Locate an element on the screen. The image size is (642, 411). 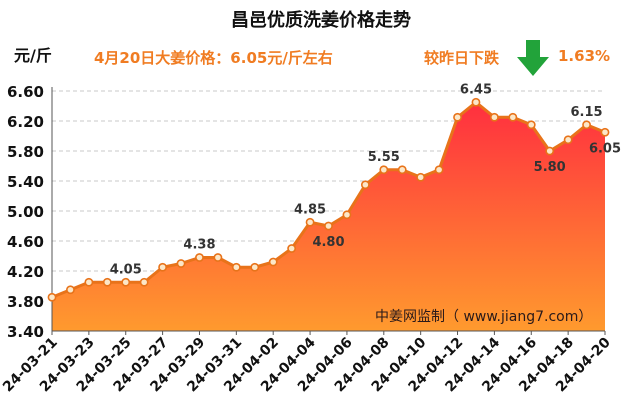
y-tick-label: 5.80 is located at coordinates (25, 152).